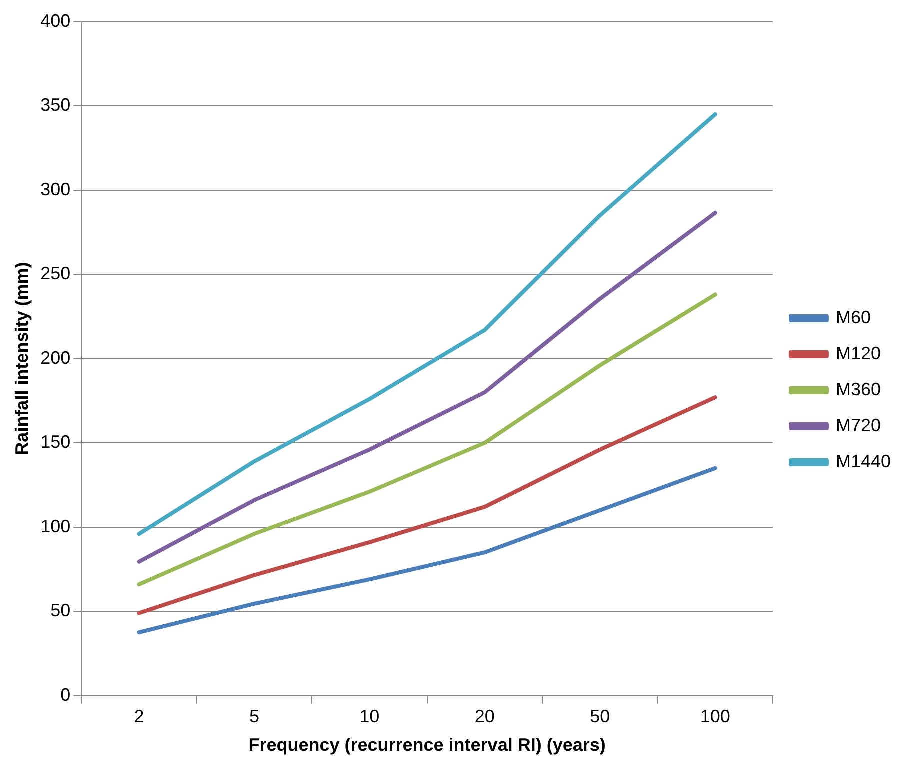 The image size is (919, 769). I want to click on legend-label: M720, so click(858, 425).